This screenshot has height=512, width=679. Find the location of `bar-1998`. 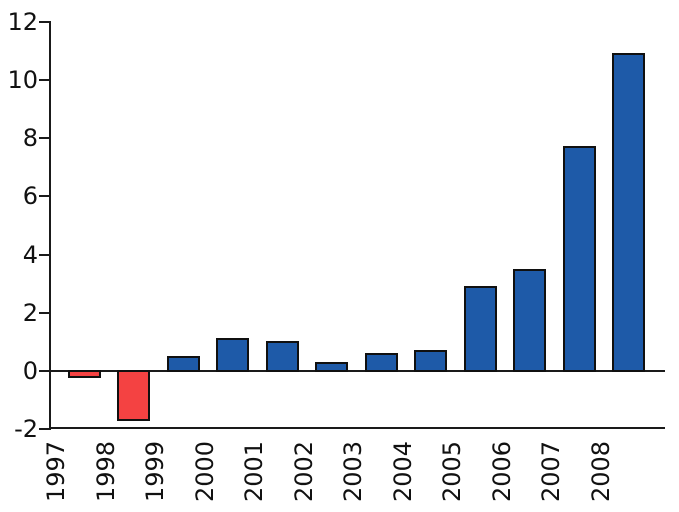

bar-1998 is located at coordinates (133, 395).